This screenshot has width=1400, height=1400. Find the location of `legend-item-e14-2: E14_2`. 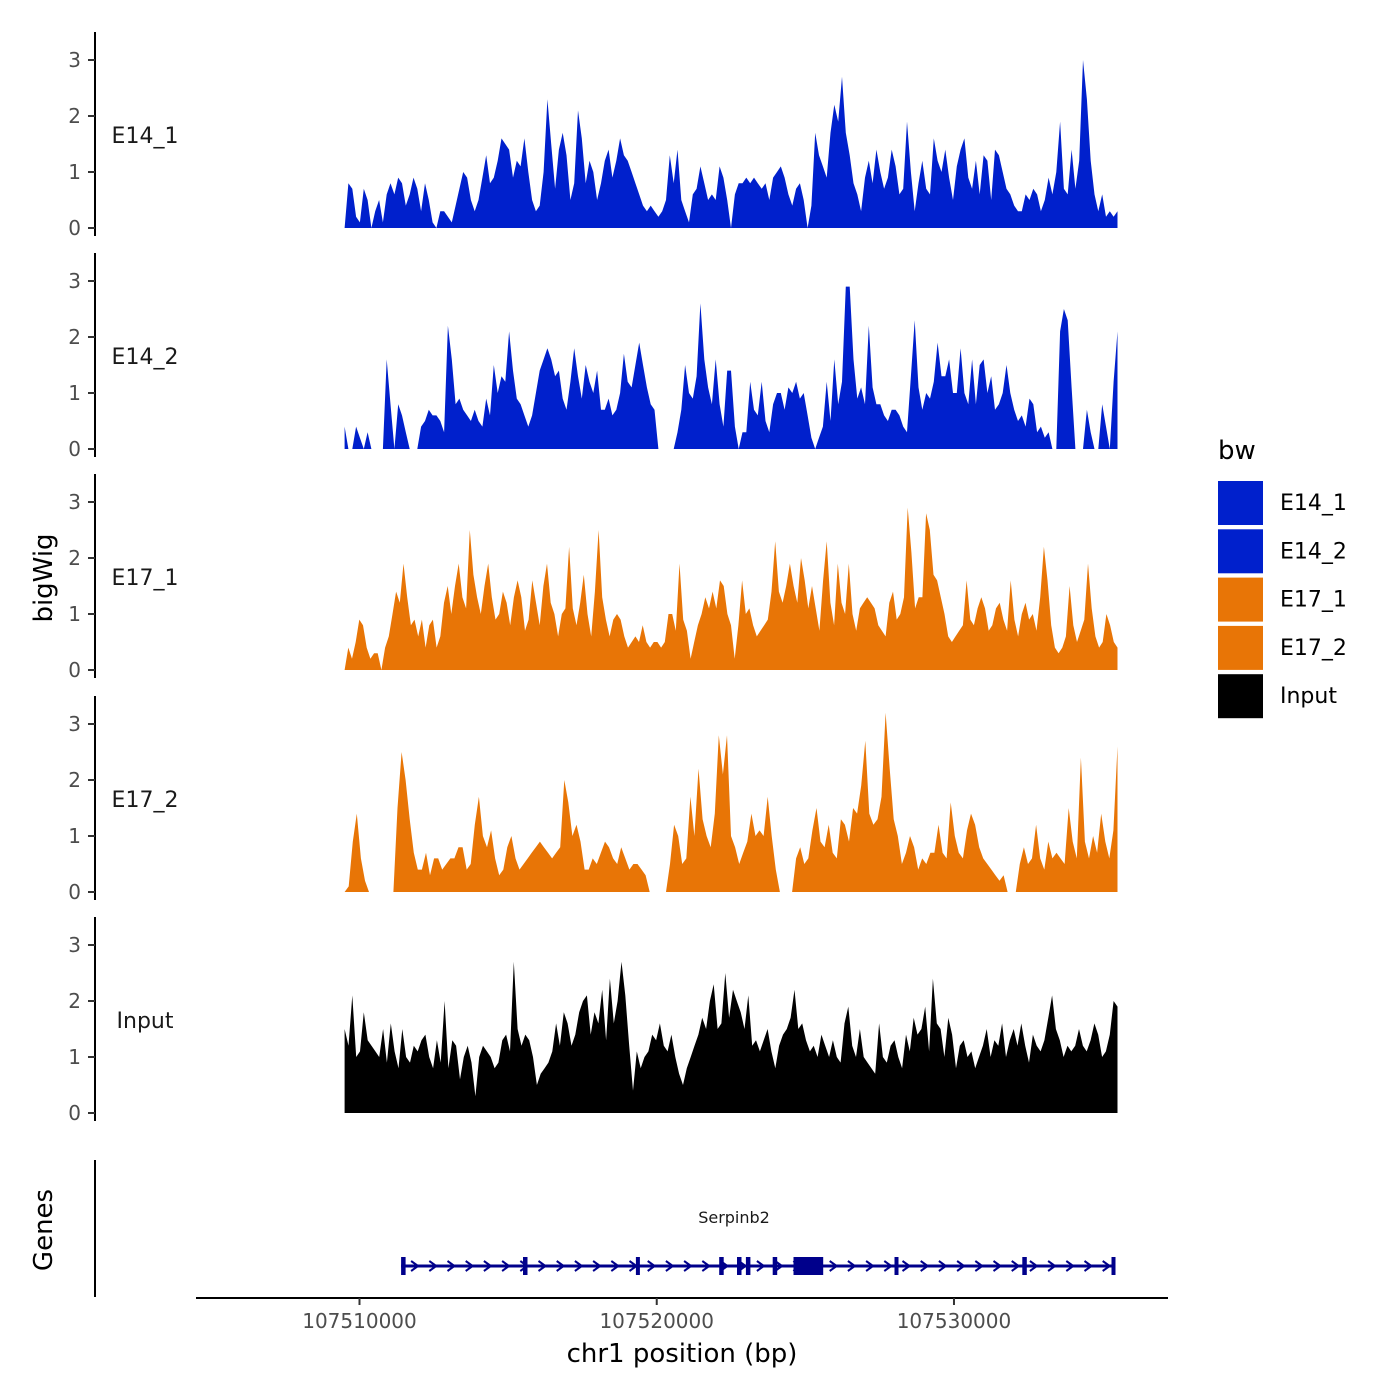

legend-item-e14-2: E14_2 is located at coordinates (1282, 551).